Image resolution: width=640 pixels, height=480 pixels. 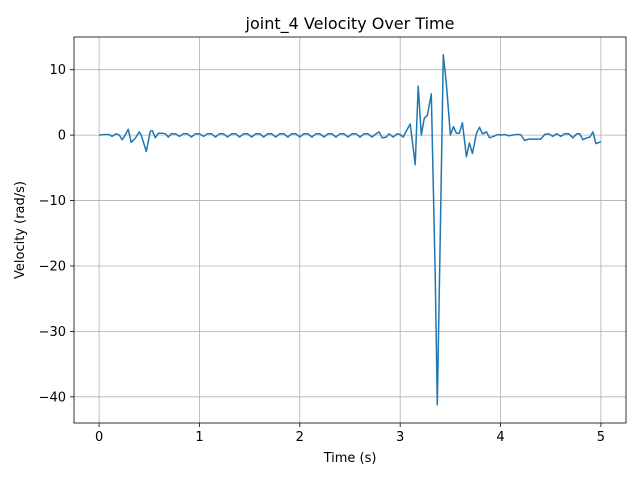 What do you see at coordinates (601, 437) in the screenshot?
I see `x-tick-label: 5` at bounding box center [601, 437].